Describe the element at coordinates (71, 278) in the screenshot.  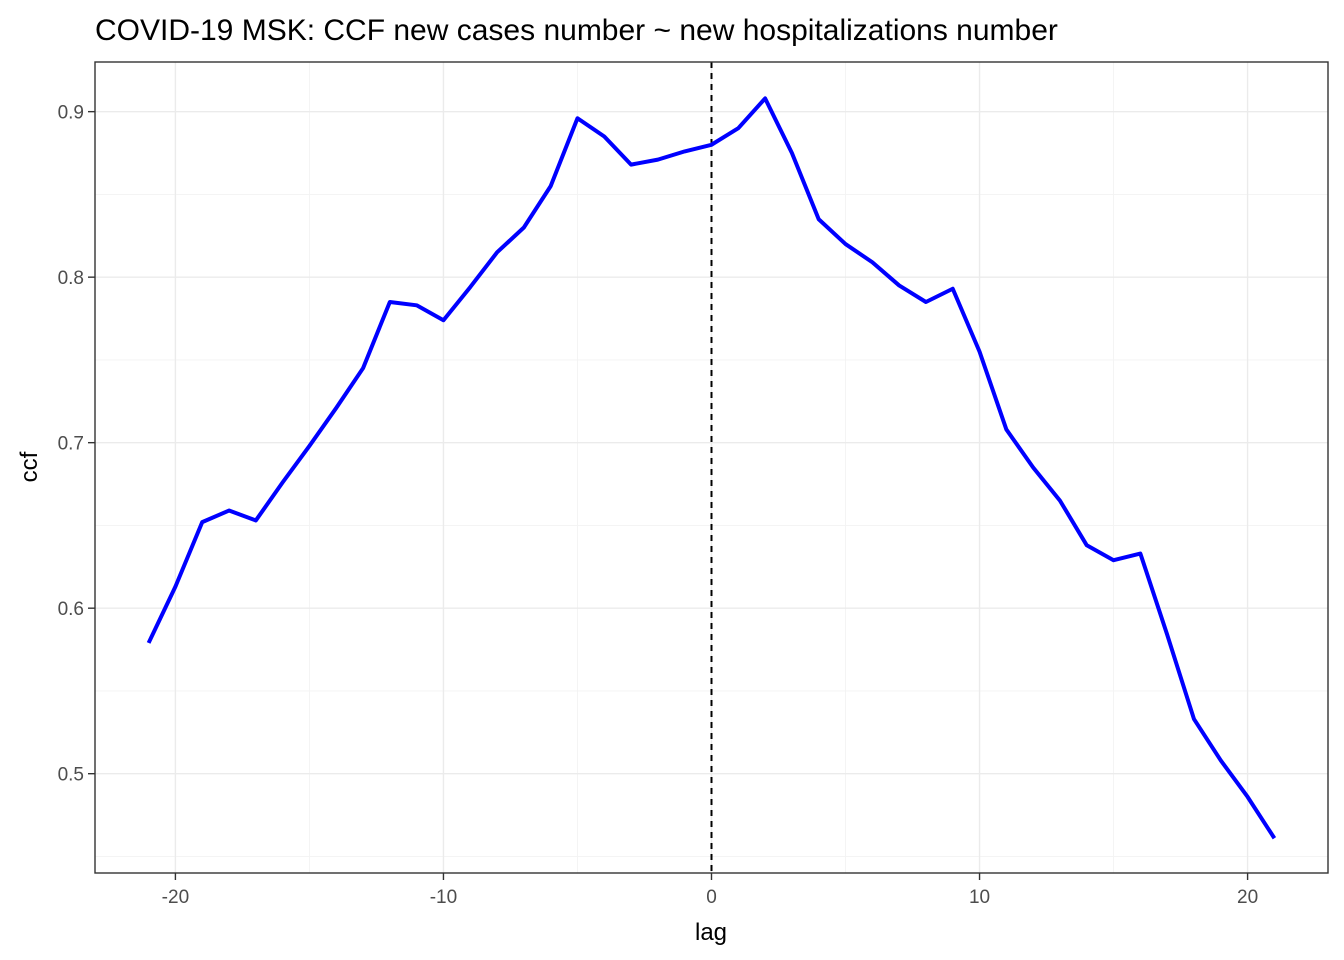
I see `y-tick-label: 0.8` at that location.